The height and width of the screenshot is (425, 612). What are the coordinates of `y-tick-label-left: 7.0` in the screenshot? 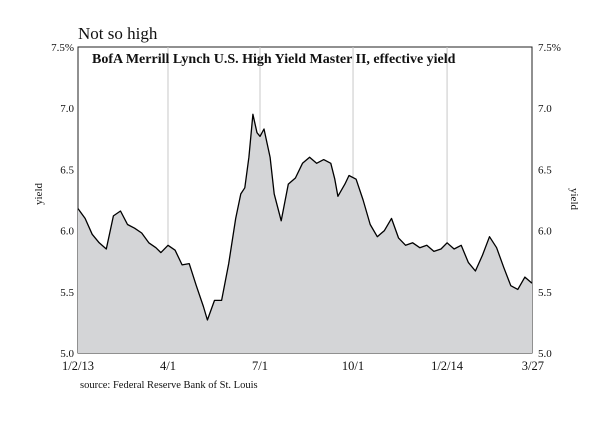 It's located at (67, 109).